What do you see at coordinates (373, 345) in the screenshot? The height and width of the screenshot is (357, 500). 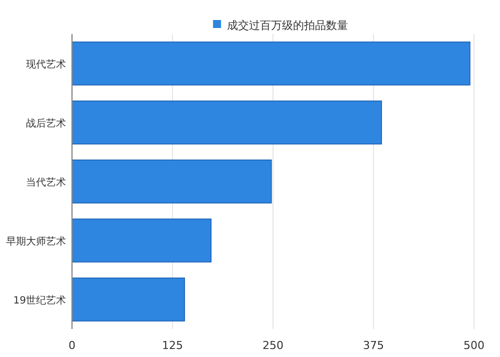 I see `x-tick-label: 375` at bounding box center [373, 345].